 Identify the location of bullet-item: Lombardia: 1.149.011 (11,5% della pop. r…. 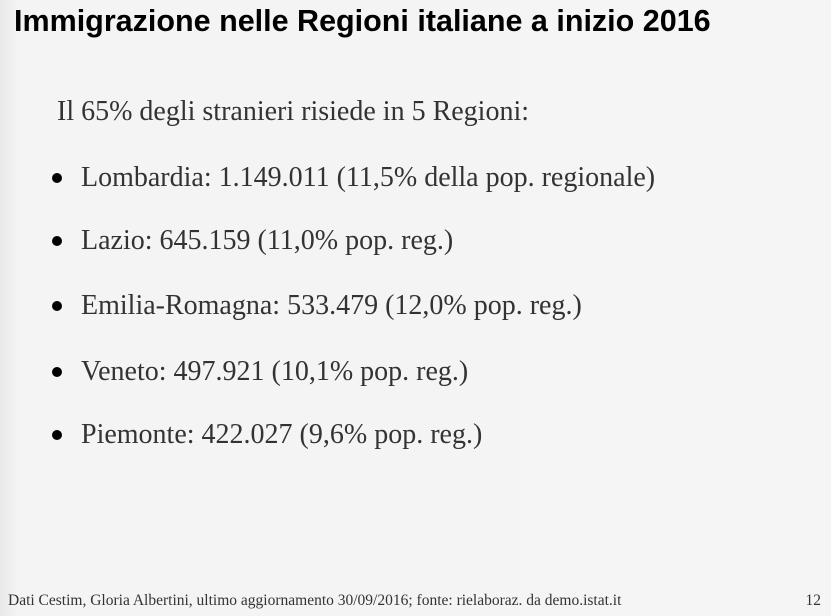
(353, 178).